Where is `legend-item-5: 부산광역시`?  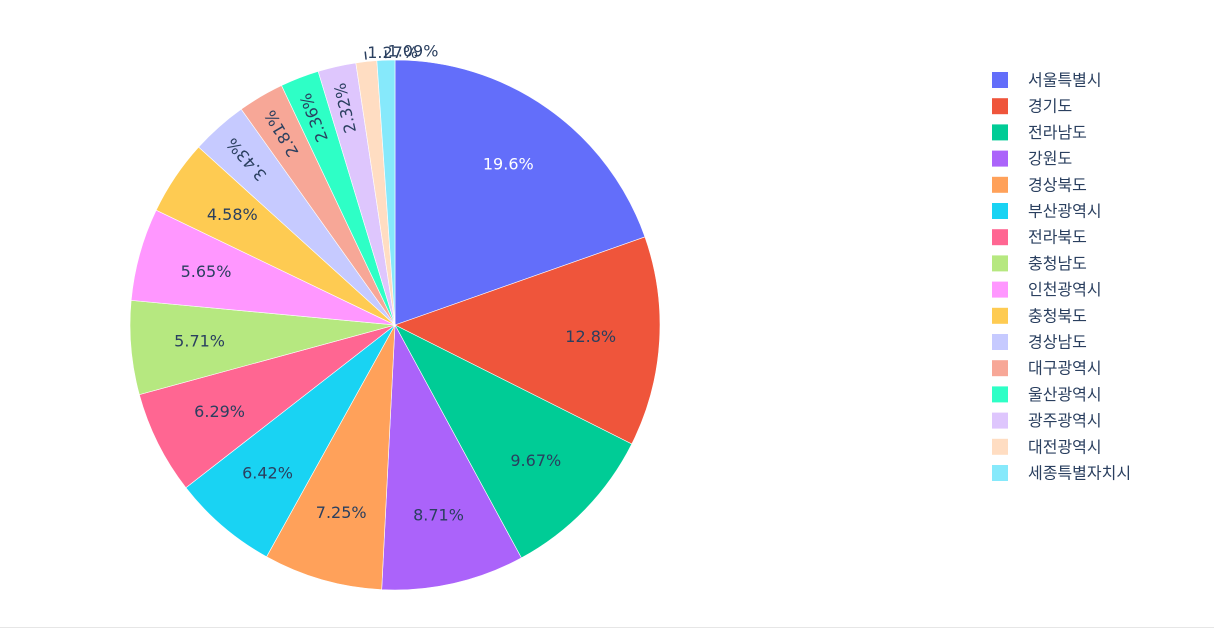
legend-item-5: 부산광역시 is located at coordinates (1047, 211).